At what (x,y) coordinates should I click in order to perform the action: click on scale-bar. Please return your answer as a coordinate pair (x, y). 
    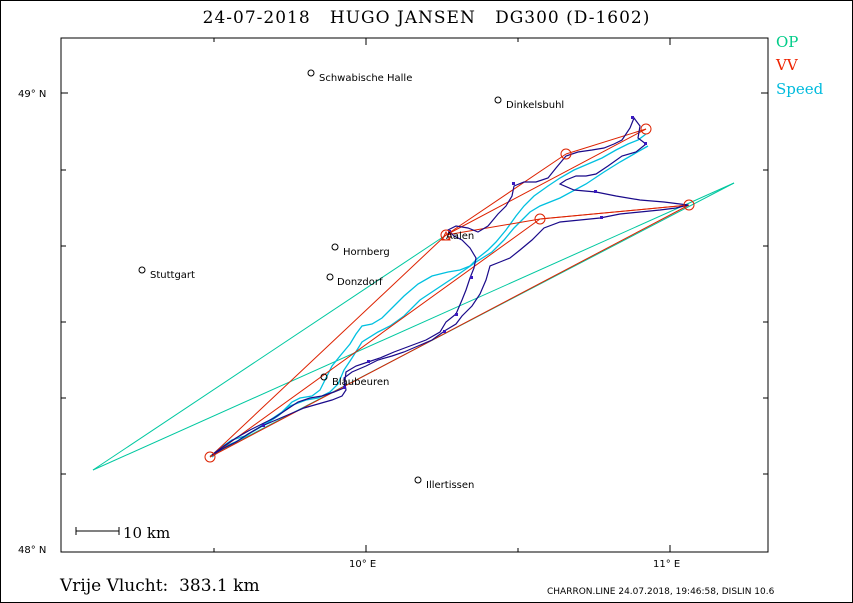
    Looking at the image, I should click on (97, 531).